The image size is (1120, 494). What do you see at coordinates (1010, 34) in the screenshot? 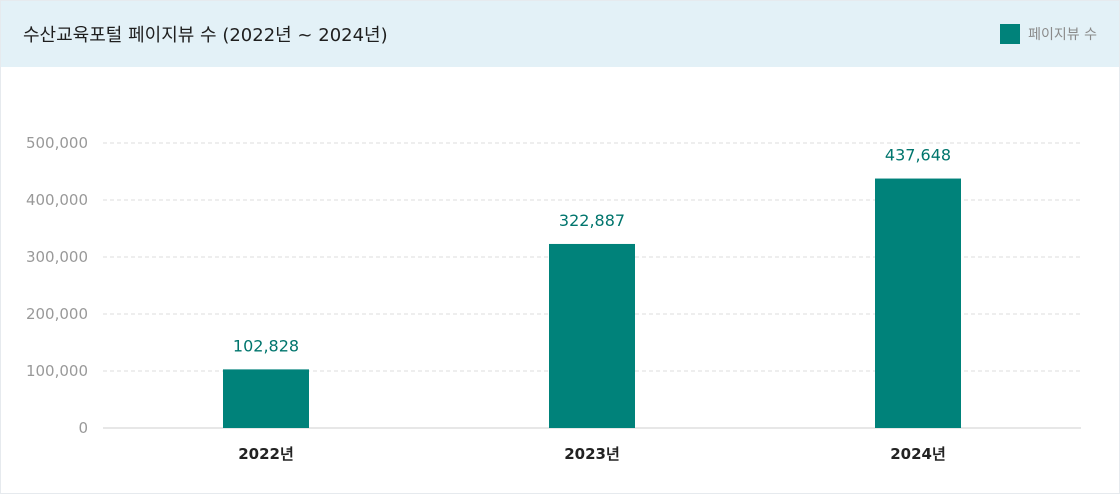
I see `legend-swatch` at bounding box center [1010, 34].